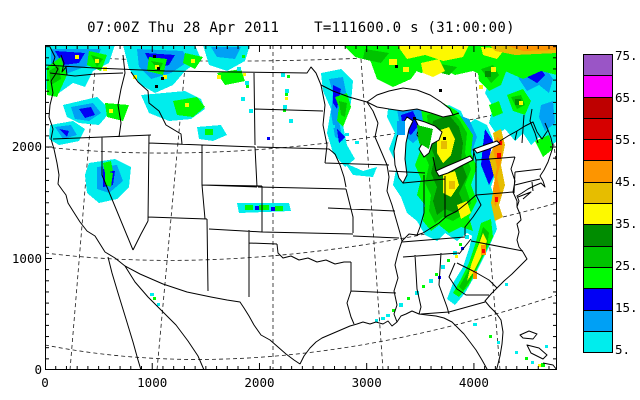 The image size is (640, 400). Describe the element at coordinates (38, 369) in the screenshot. I see `y-tick-label: 0` at that location.